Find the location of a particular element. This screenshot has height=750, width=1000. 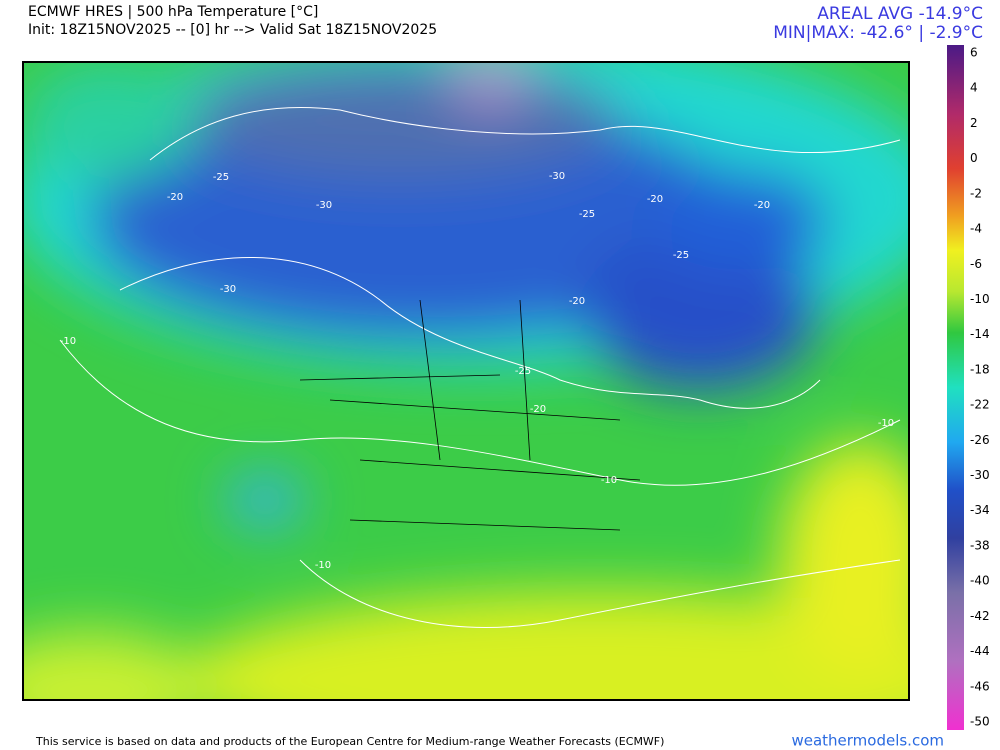

colorbar-label: 6 is located at coordinates (974, 53).